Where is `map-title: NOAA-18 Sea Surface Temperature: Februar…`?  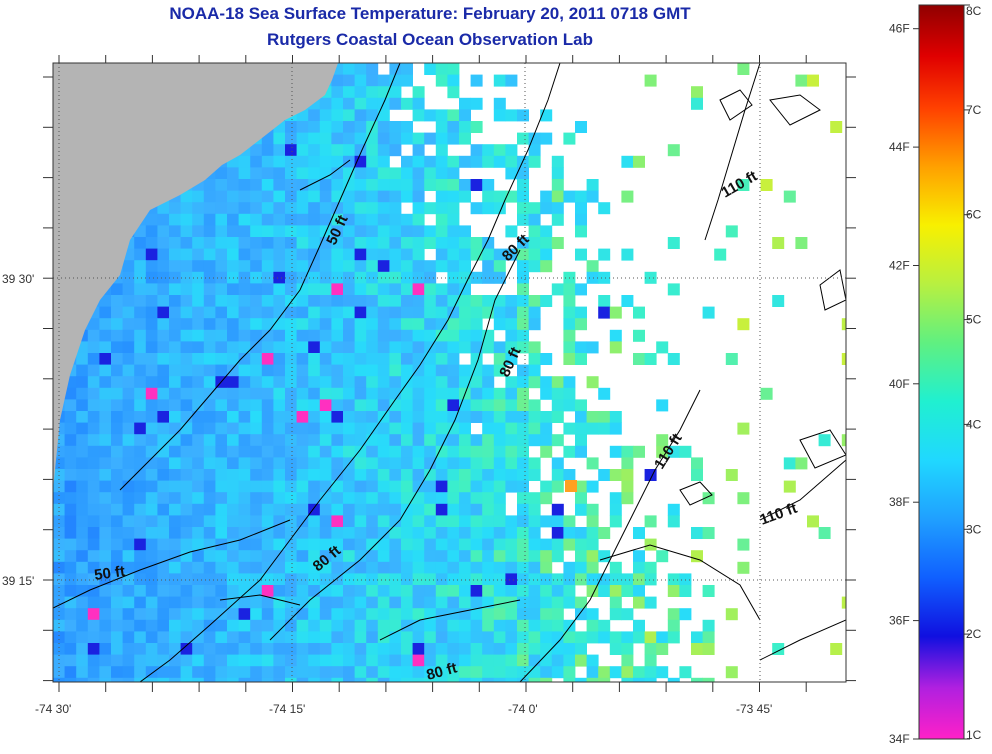
map-title: NOAA-18 Sea Surface Temperature: Februar… is located at coordinates (430, 13).